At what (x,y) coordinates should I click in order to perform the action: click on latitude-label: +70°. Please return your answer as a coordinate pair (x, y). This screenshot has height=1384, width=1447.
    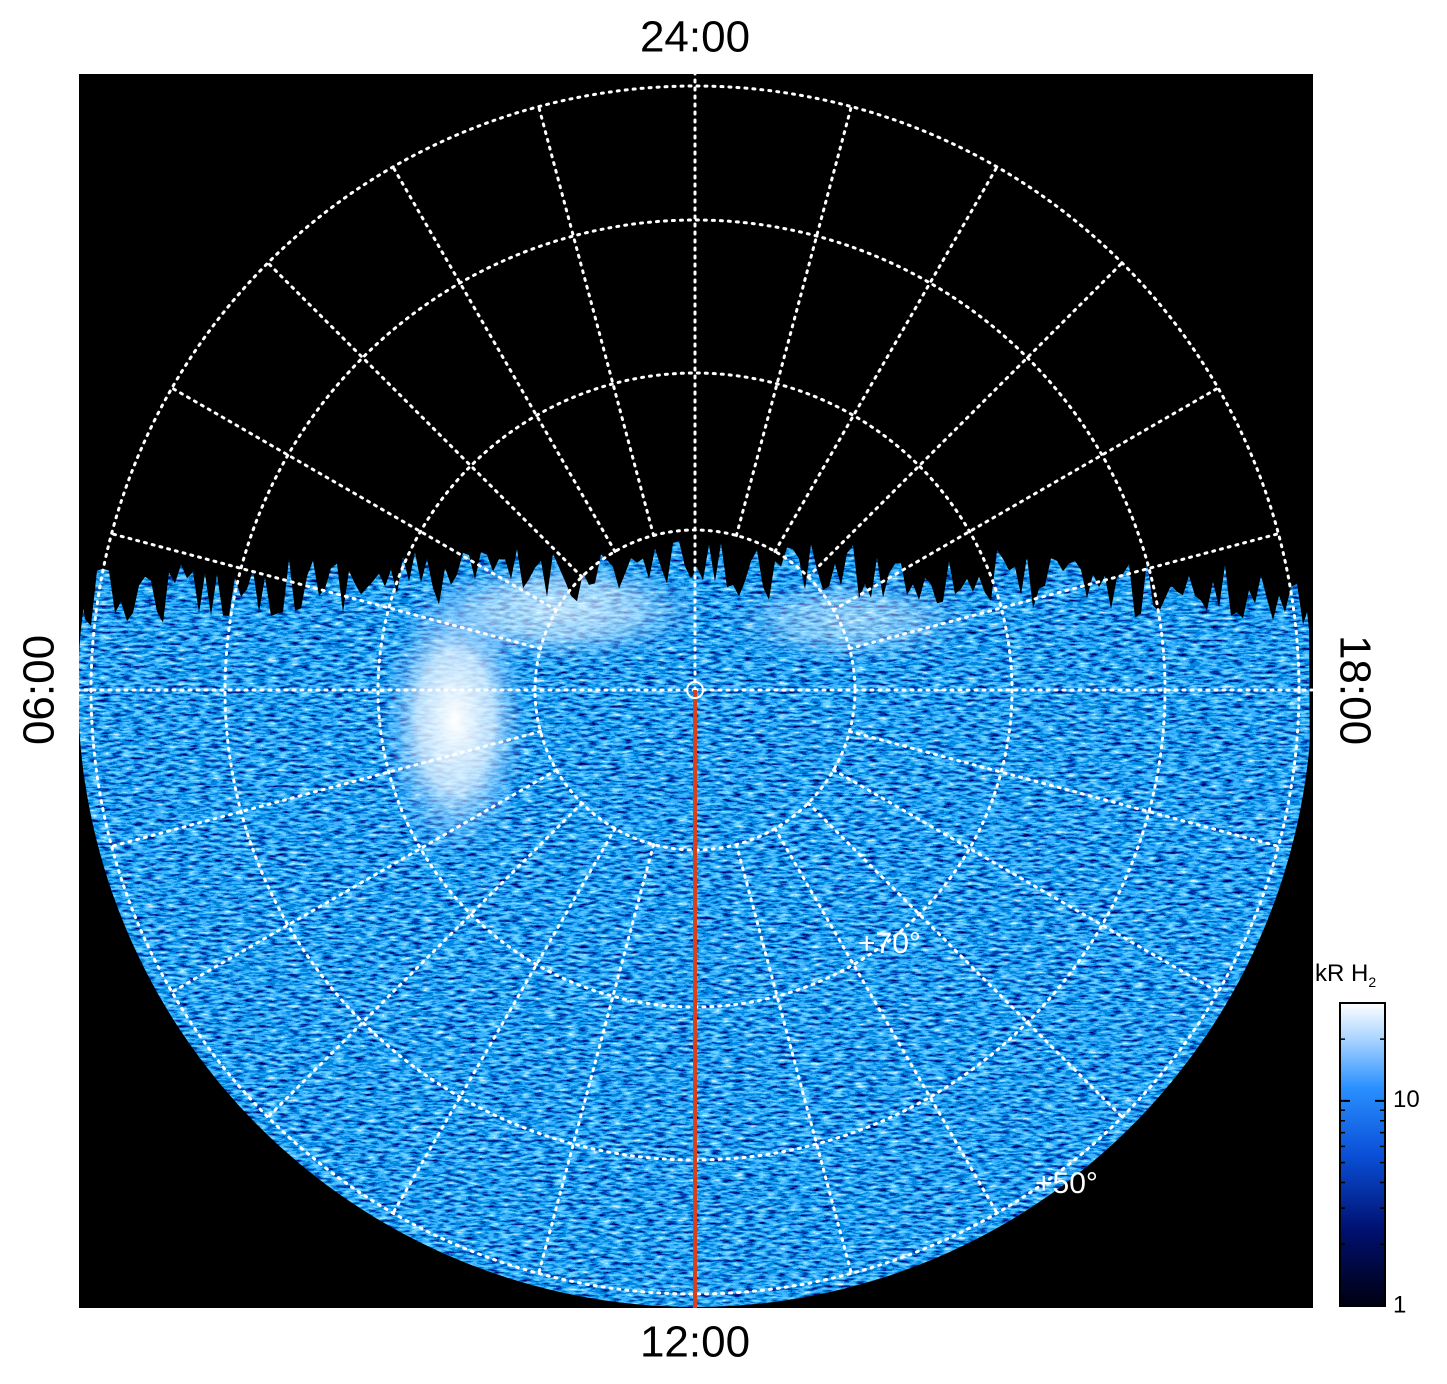
    Looking at the image, I should click on (889, 943).